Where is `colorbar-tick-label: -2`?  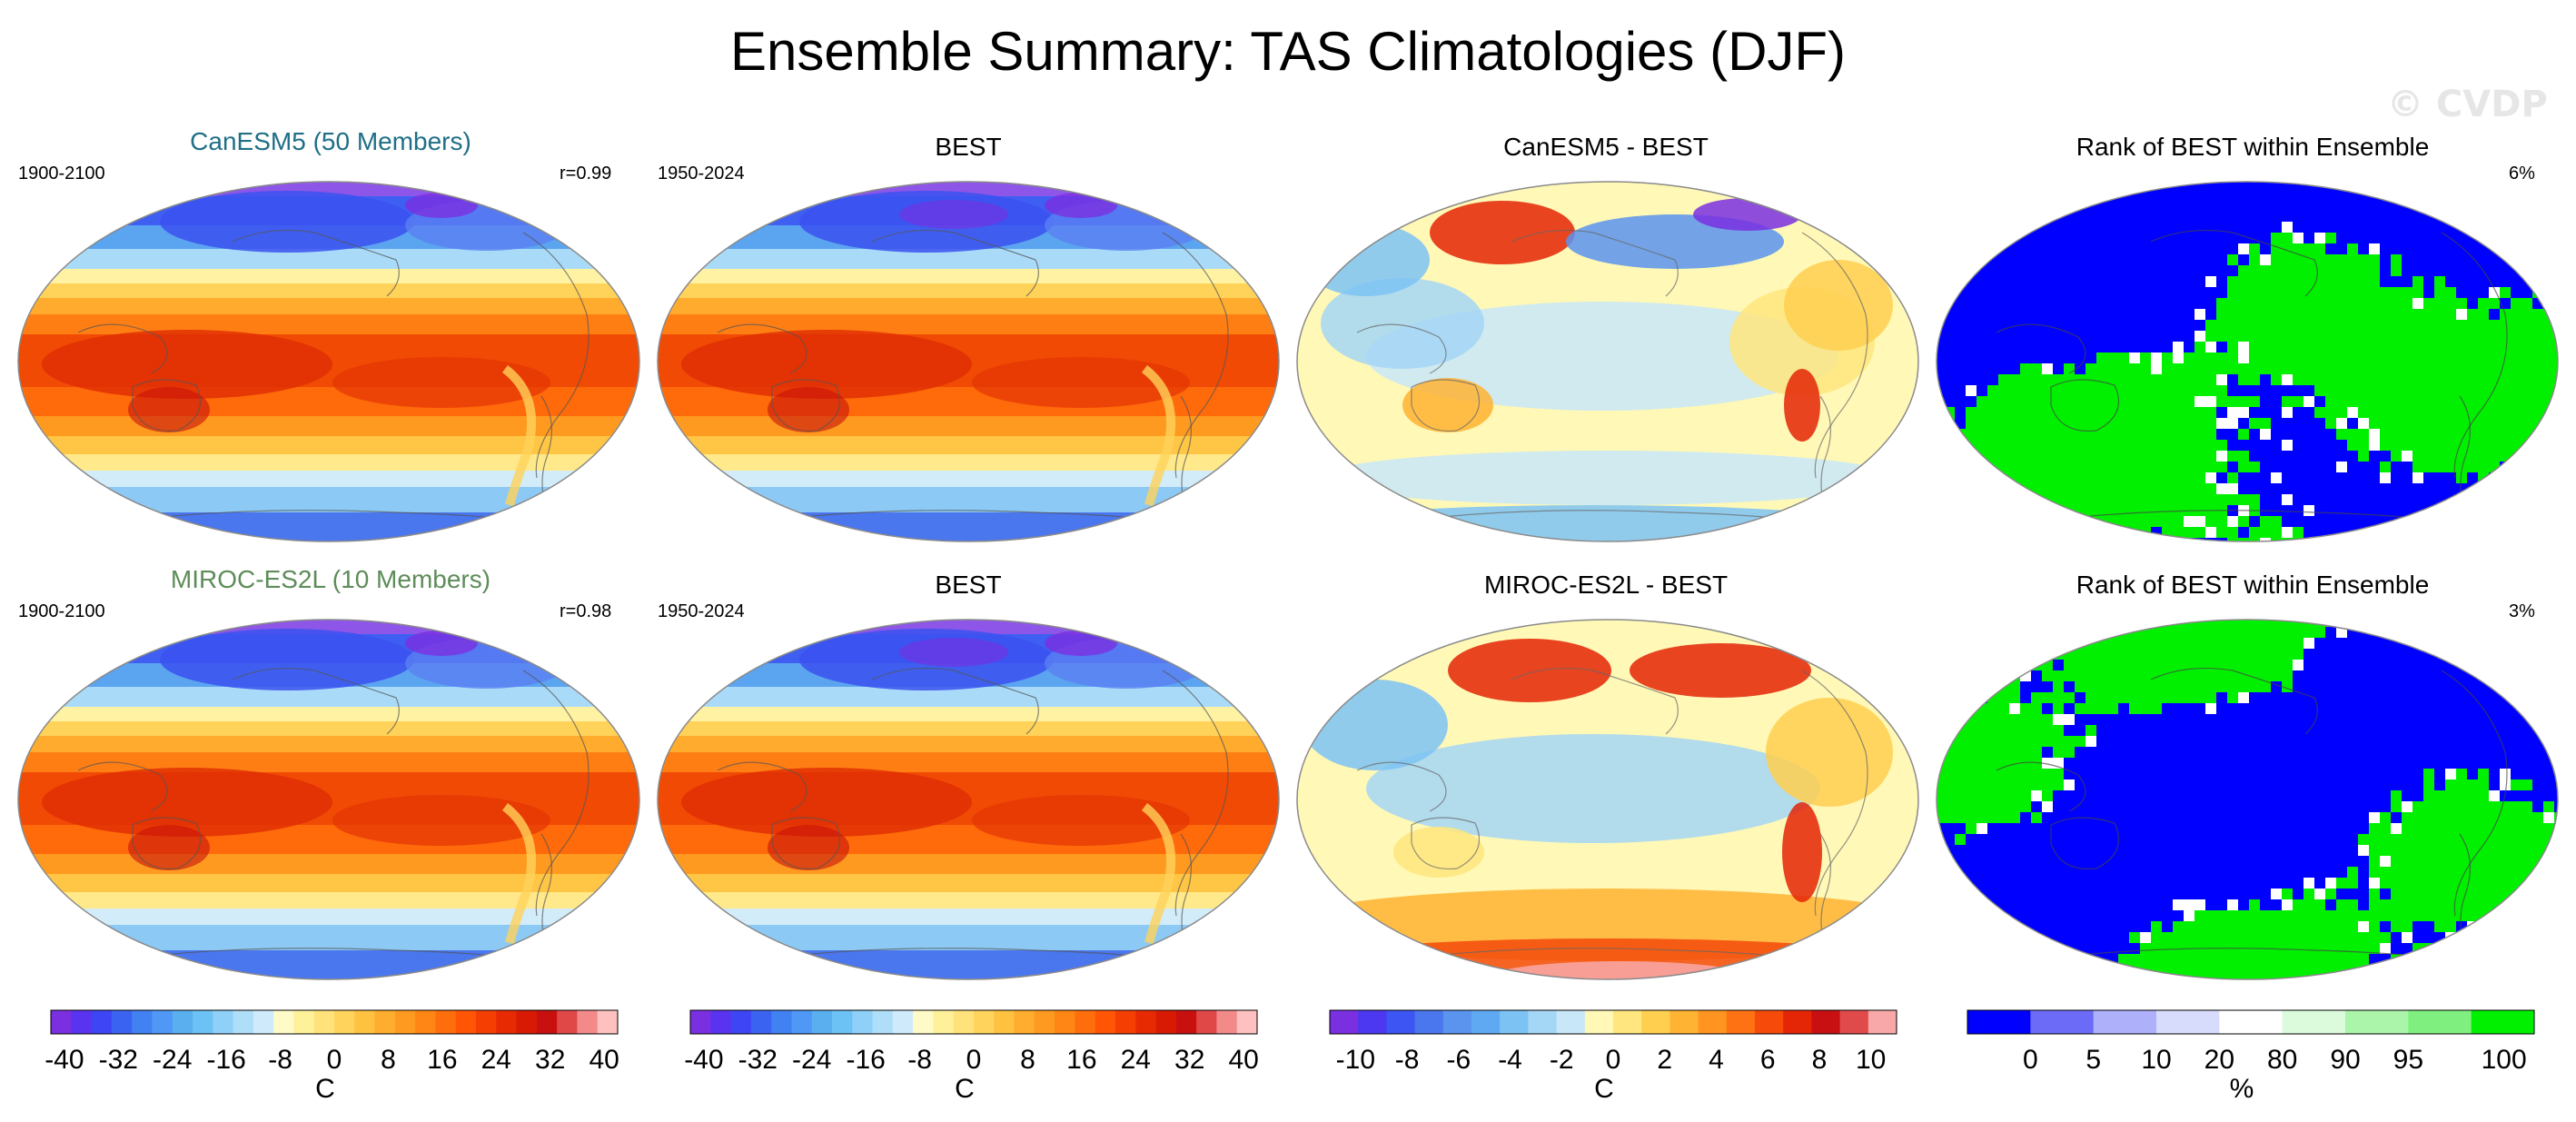
colorbar-tick-label: -2 is located at coordinates (1562, 1060).